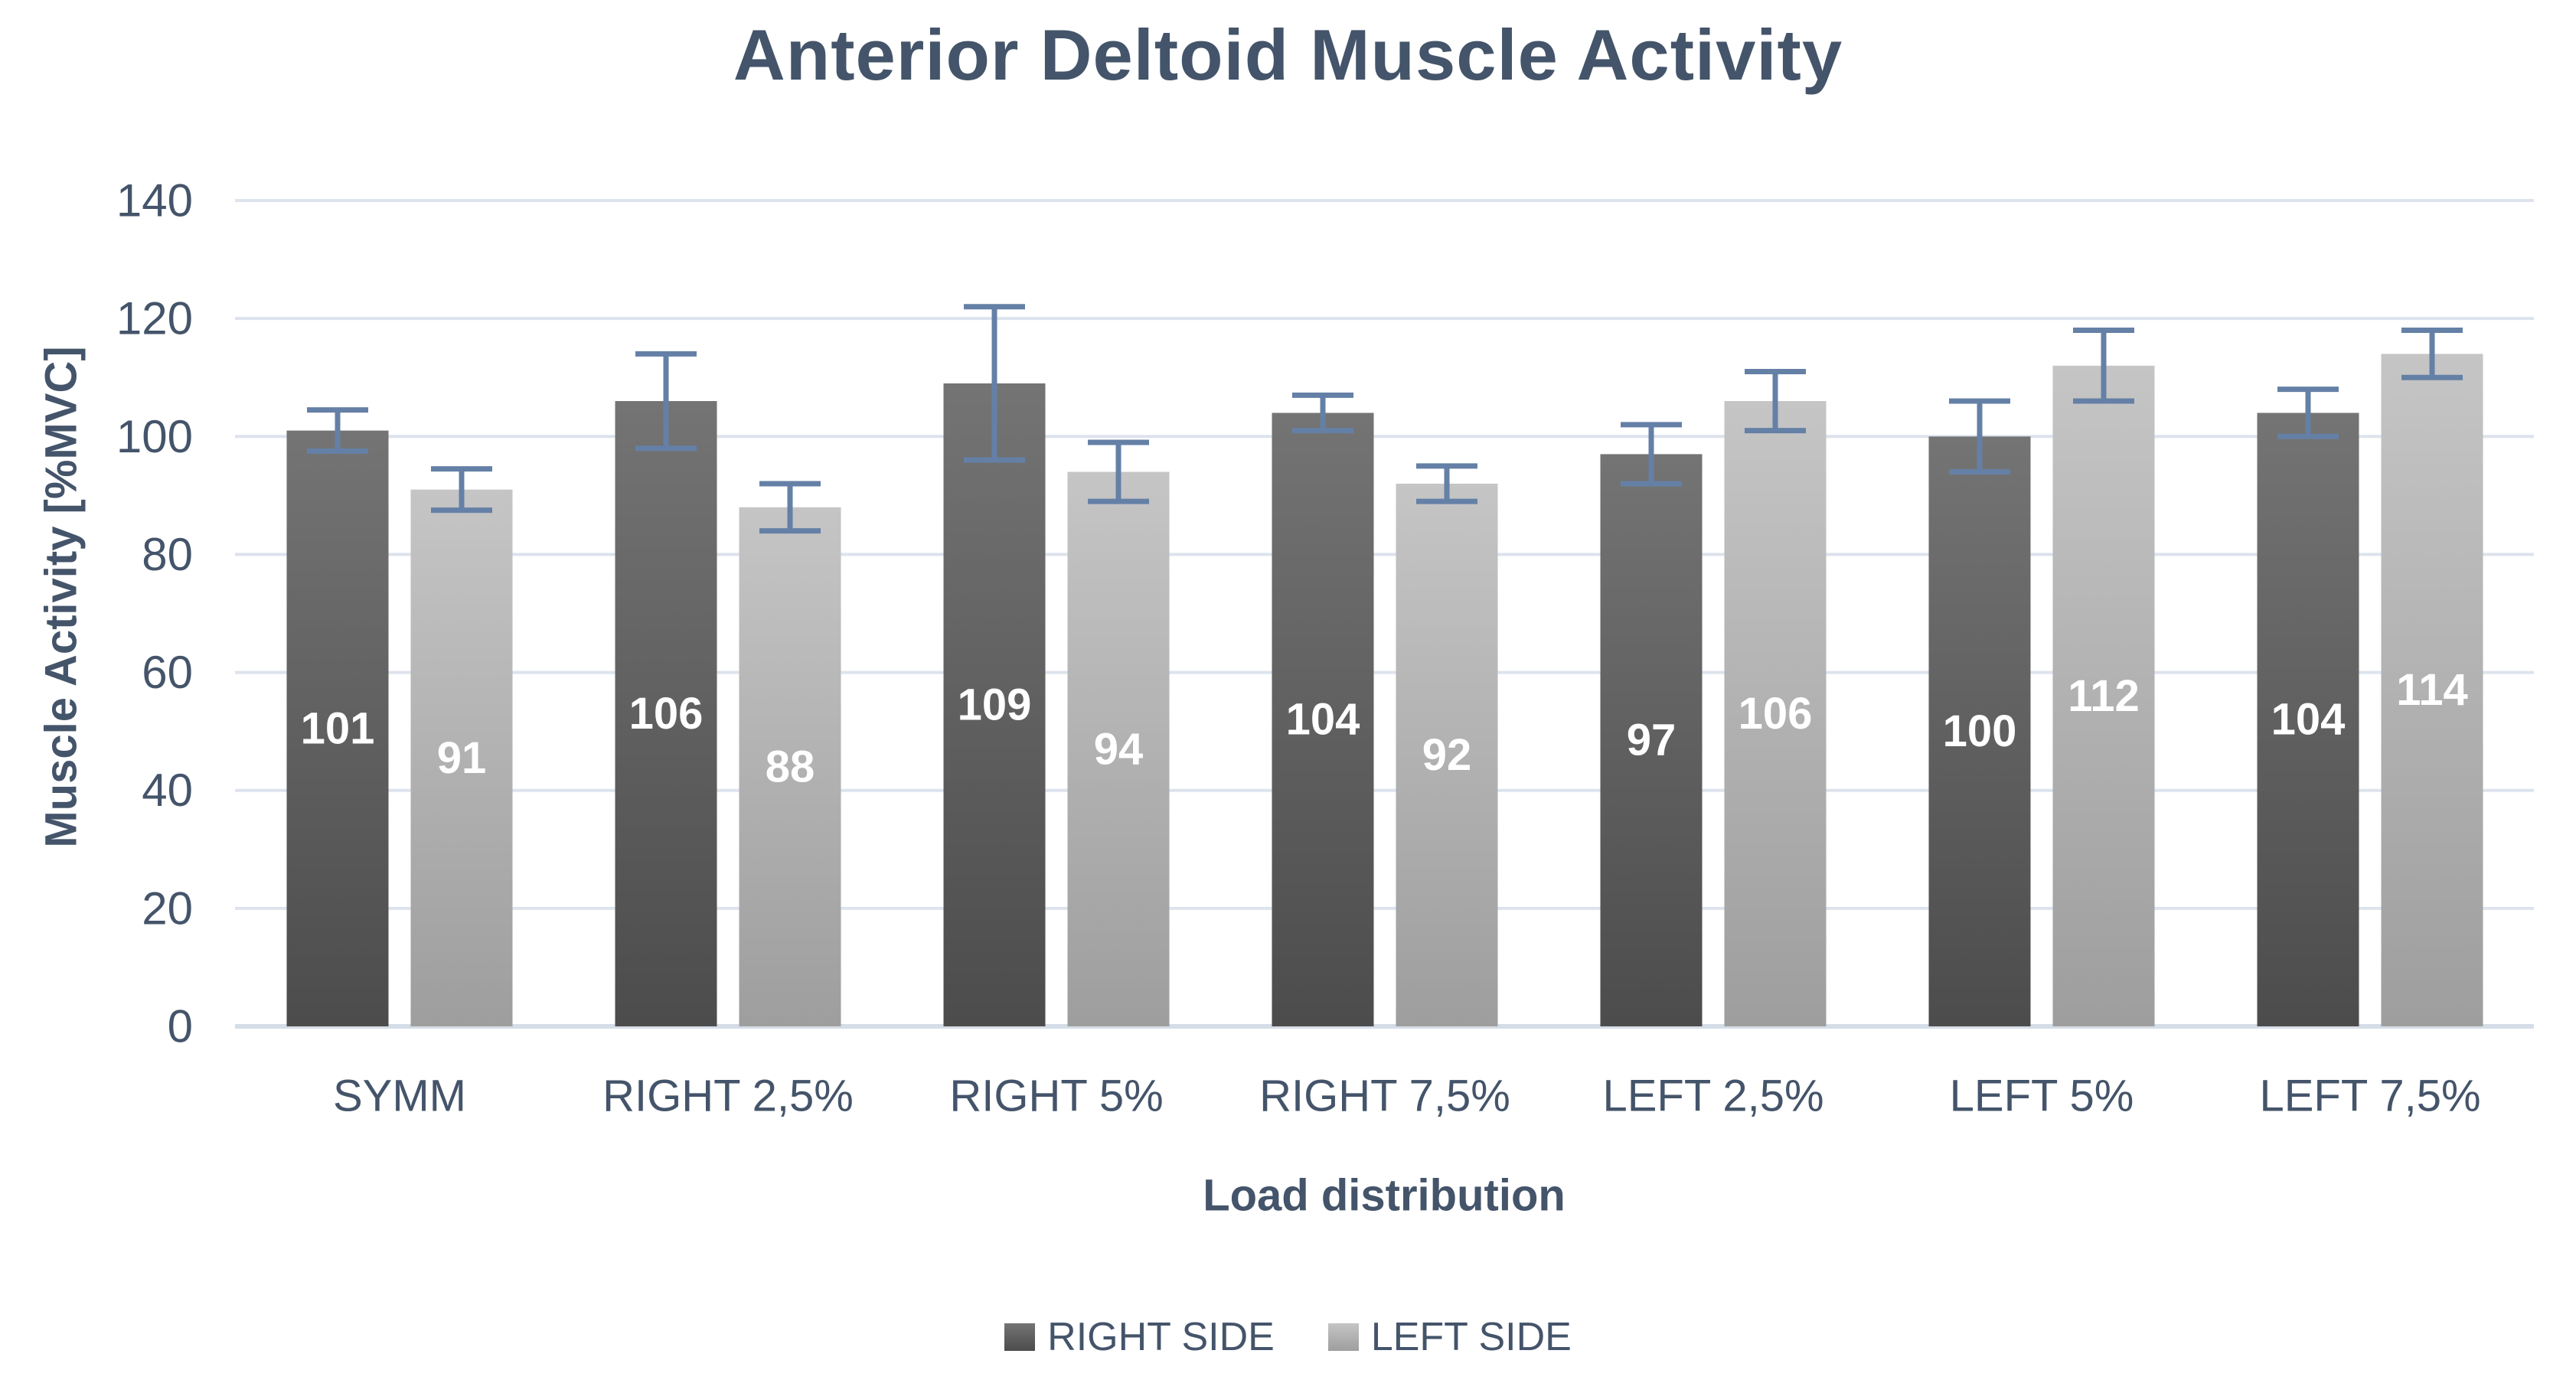 This screenshot has height=1383, width=2576. What do you see at coordinates (2042, 1096) in the screenshot?
I see `x-tick-label-5: LEFT 5%` at bounding box center [2042, 1096].